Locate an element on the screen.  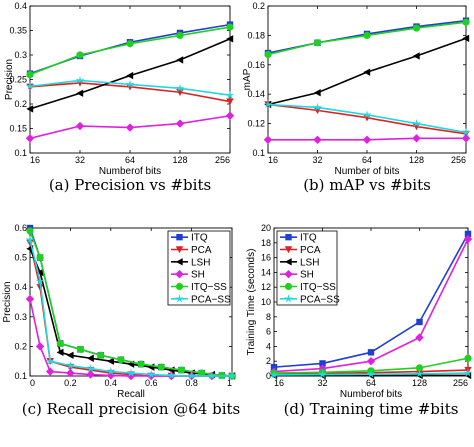
legend-label: SH is located at coordinates (198, 275).